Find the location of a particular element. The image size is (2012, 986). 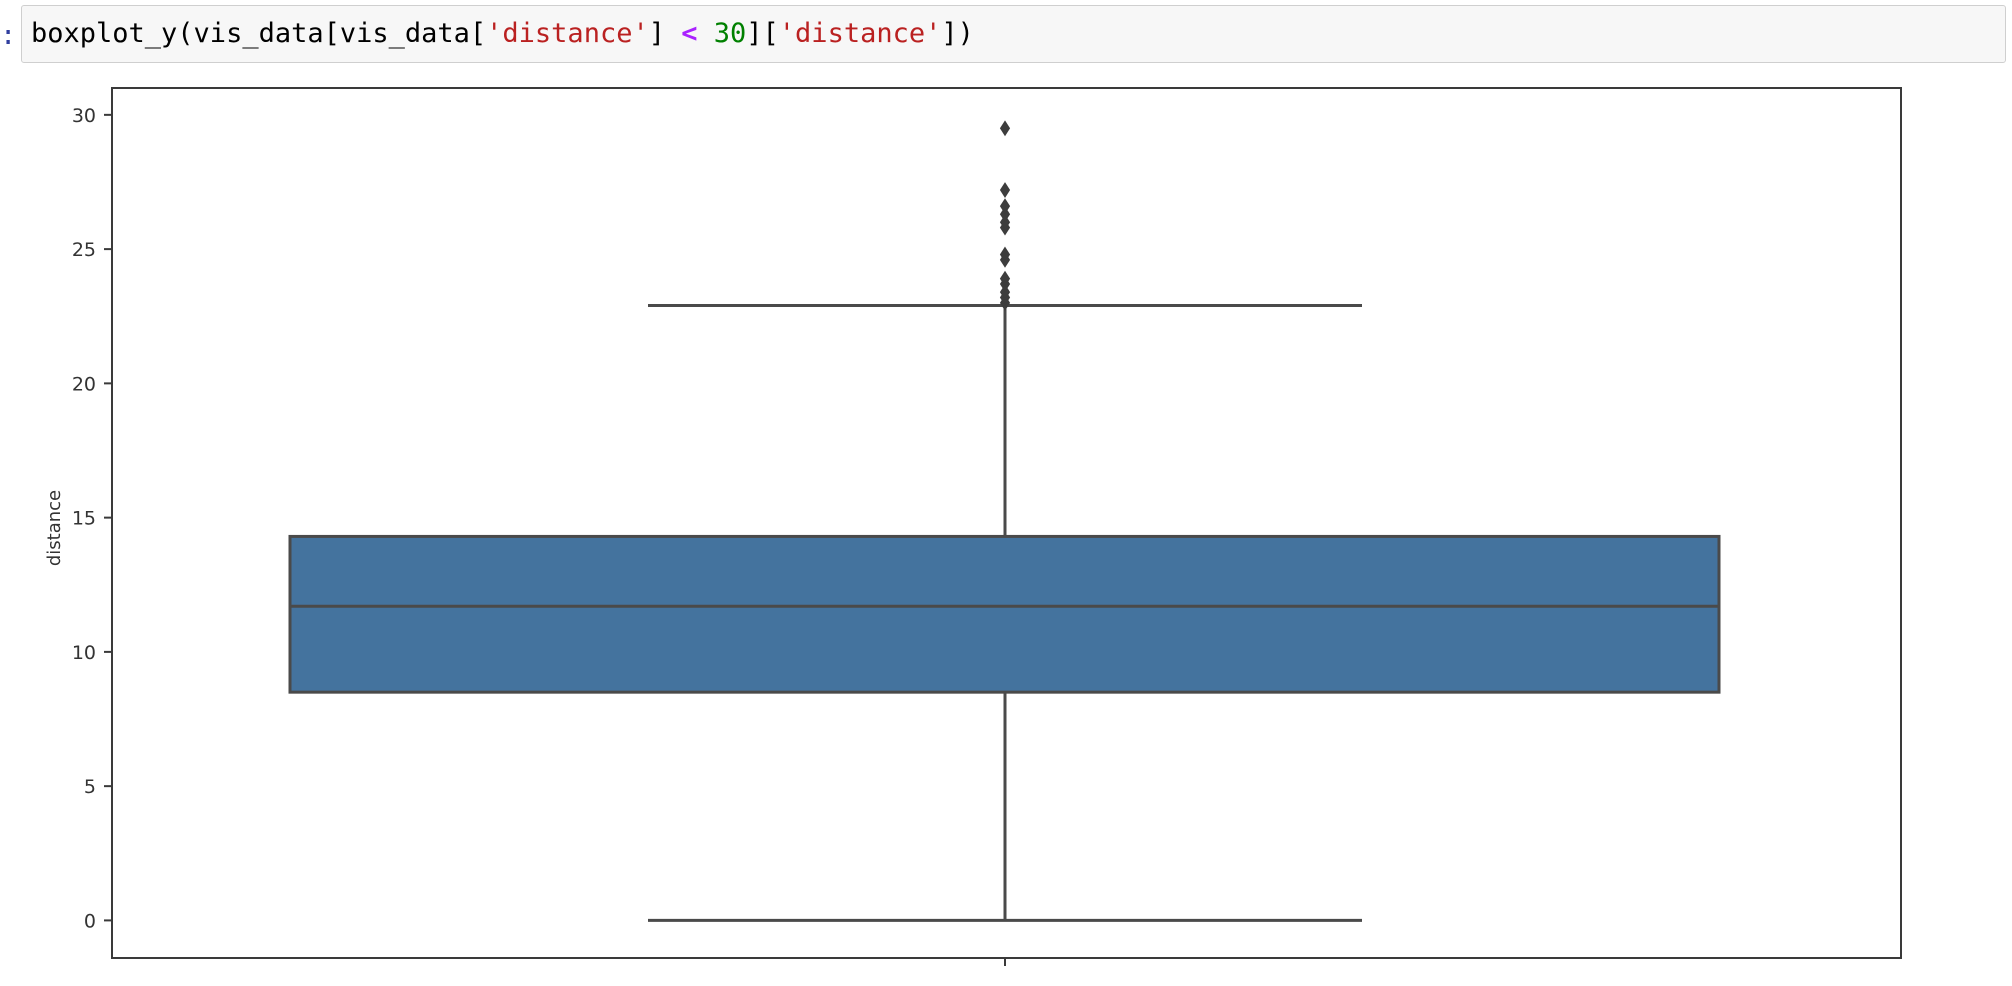

y-axis-ticks: 0 5 10 15 20 25 30 is located at coordinates (92, 518).